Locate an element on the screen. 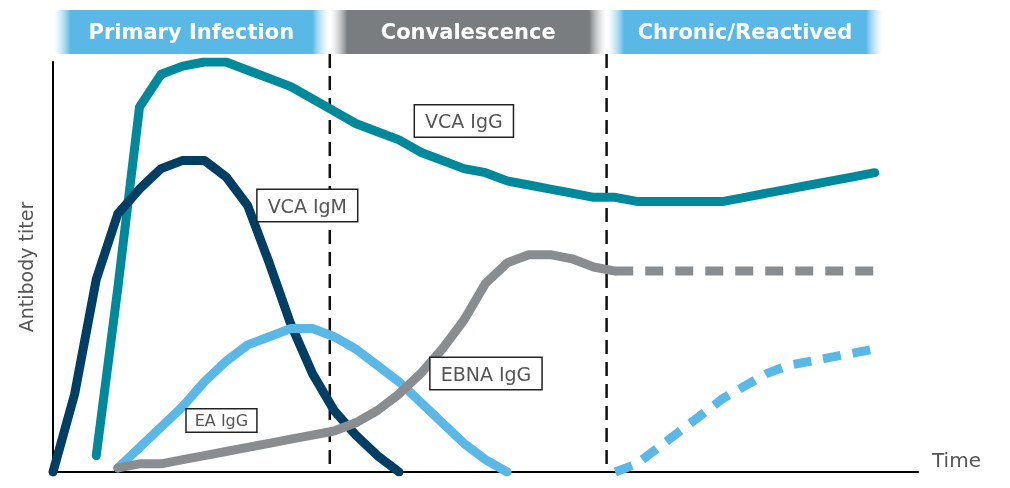 This screenshot has height=488, width=1010. text: Chronic/Reactived is located at coordinates (745, 32).